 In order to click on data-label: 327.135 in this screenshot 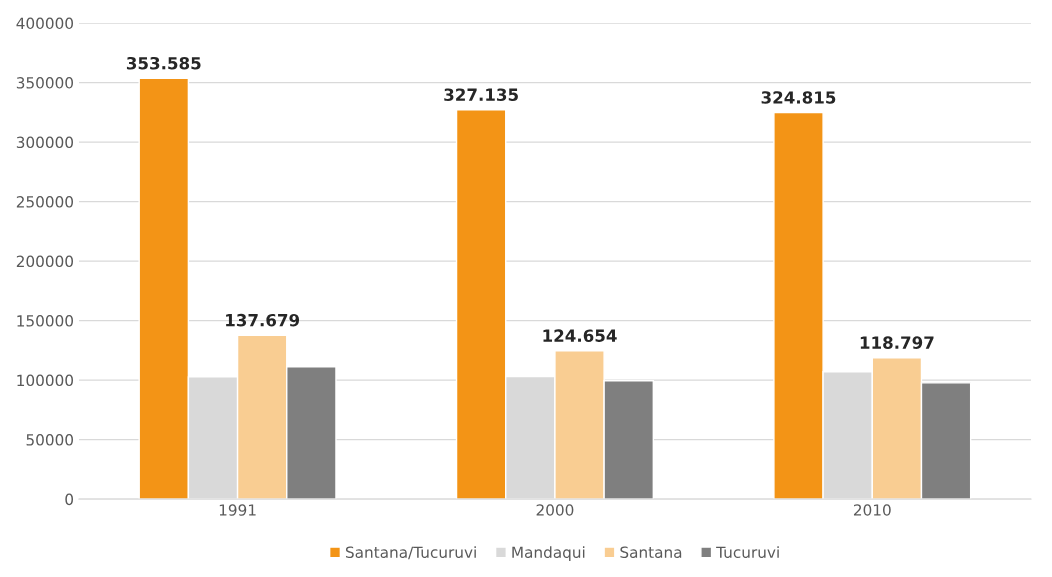, I will do `click(481, 95)`.